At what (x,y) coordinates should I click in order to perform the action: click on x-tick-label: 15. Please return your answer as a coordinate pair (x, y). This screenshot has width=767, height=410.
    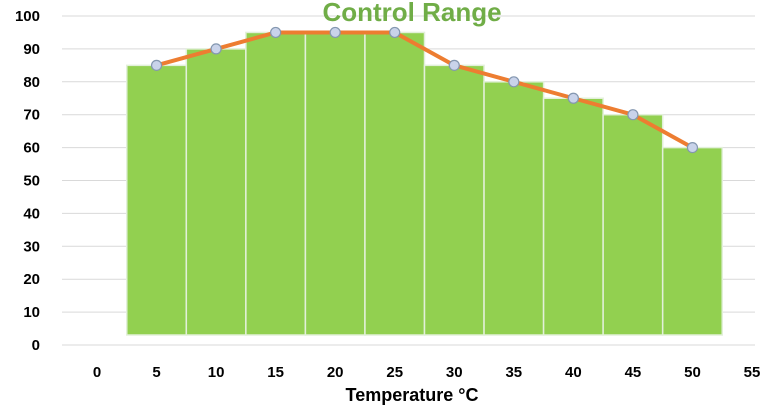
    Looking at the image, I should click on (275, 372).